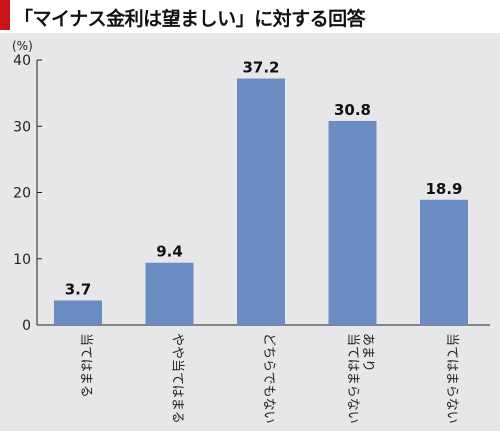  Describe the element at coordinates (22, 61) in the screenshot. I see `y-tick-label: 40` at that location.